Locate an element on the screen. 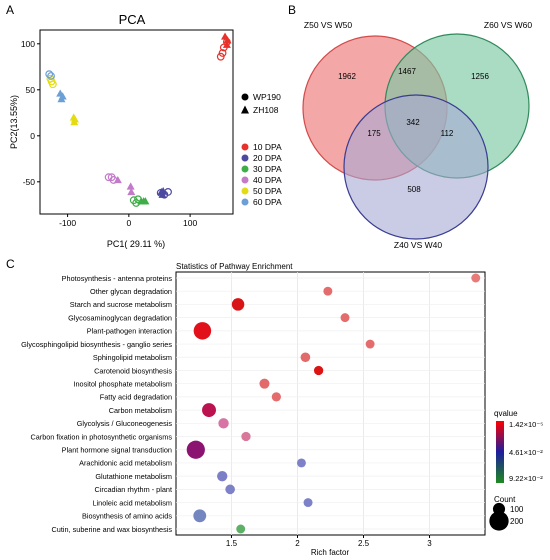 This screenshot has height=560, width=550. pca-plot-frame is located at coordinates (136, 122).